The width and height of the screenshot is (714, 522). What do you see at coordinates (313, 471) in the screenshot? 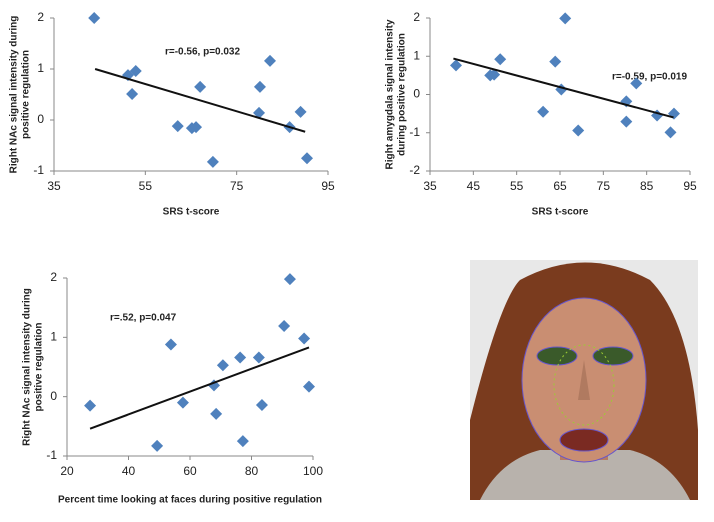
I see `x-tick-label: 100` at bounding box center [313, 471].